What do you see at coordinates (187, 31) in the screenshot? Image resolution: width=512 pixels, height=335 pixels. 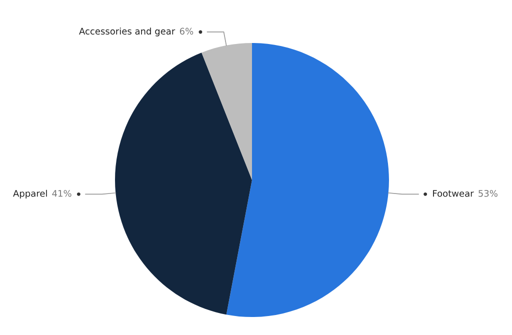 I see `data-label: 6%` at bounding box center [187, 31].